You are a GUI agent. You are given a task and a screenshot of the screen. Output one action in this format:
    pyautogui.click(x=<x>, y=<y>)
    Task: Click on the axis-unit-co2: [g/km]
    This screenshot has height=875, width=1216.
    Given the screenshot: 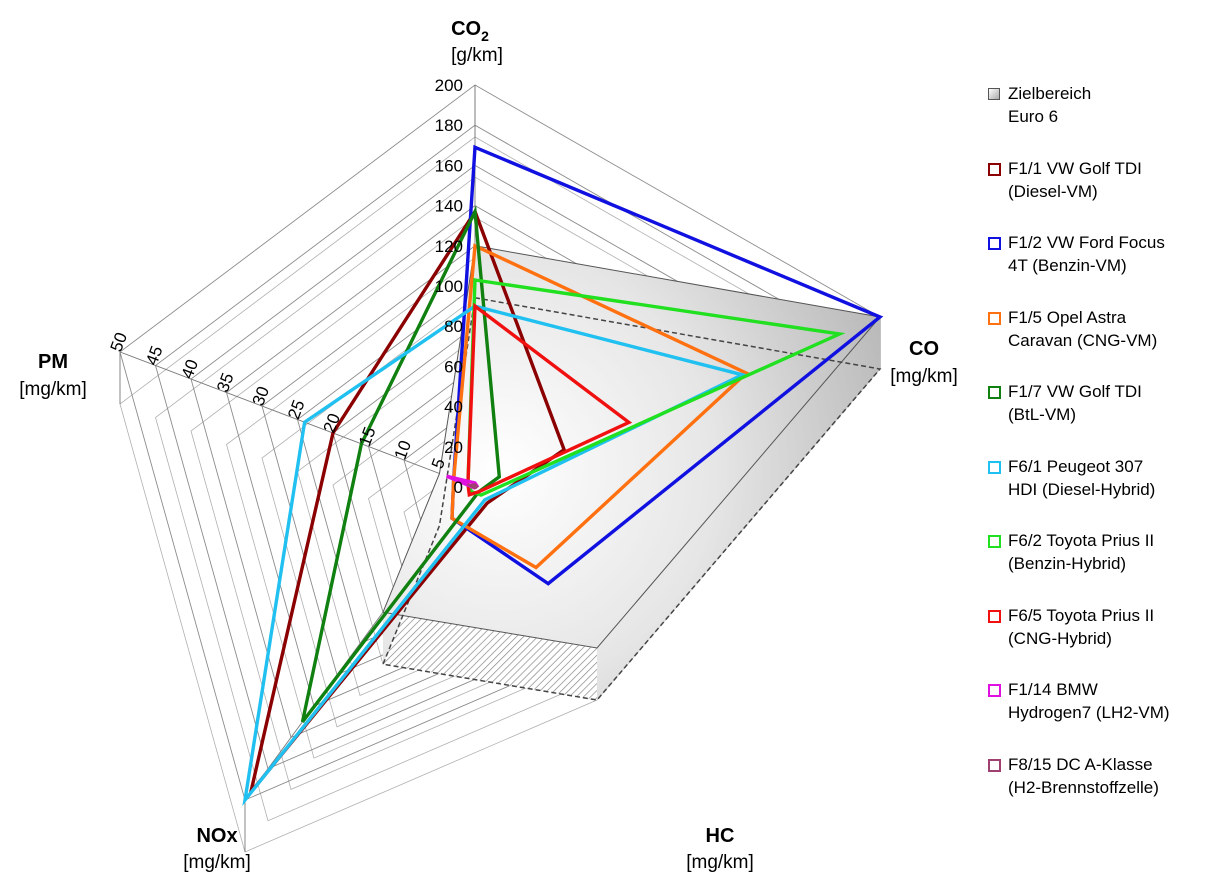 What is the action you would take?
    pyautogui.click(x=477, y=55)
    